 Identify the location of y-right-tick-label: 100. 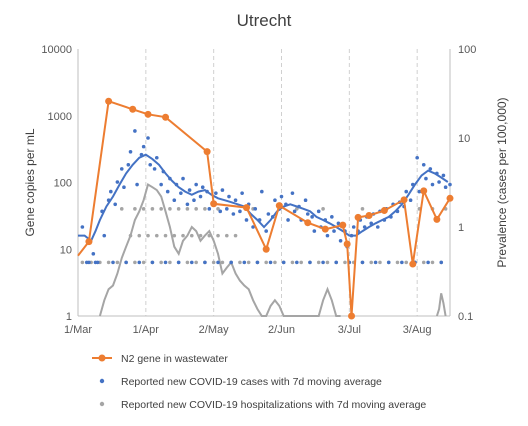
(467, 50).